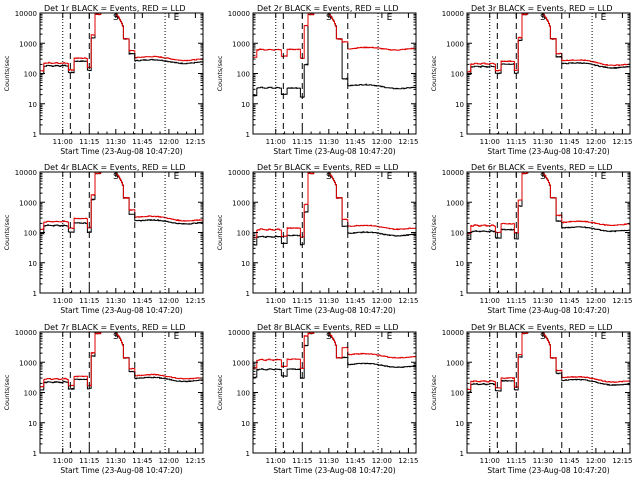 The width and height of the screenshot is (640, 480). I want to click on series-line-black, so click(334, 55).